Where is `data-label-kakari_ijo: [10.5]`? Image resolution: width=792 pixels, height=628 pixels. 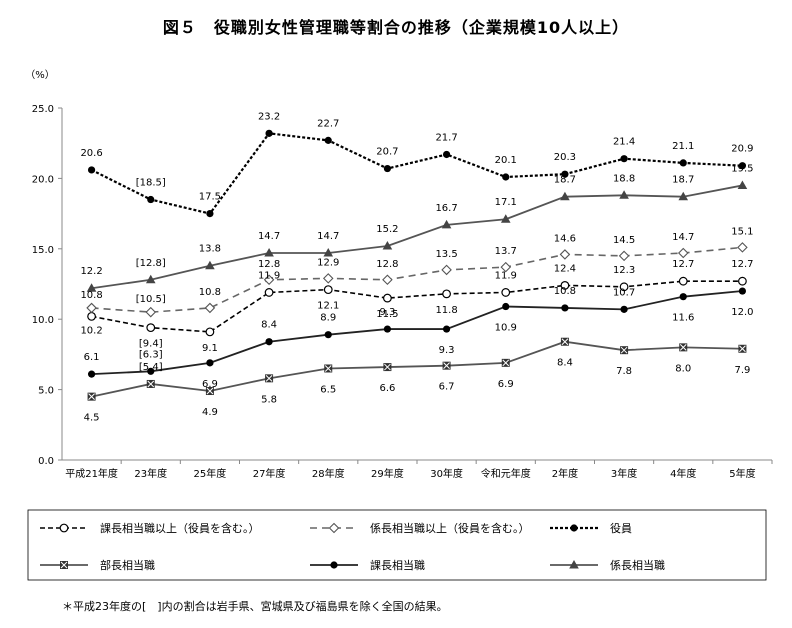 data-label-kakari_ijo: [10.5] is located at coordinates (151, 299).